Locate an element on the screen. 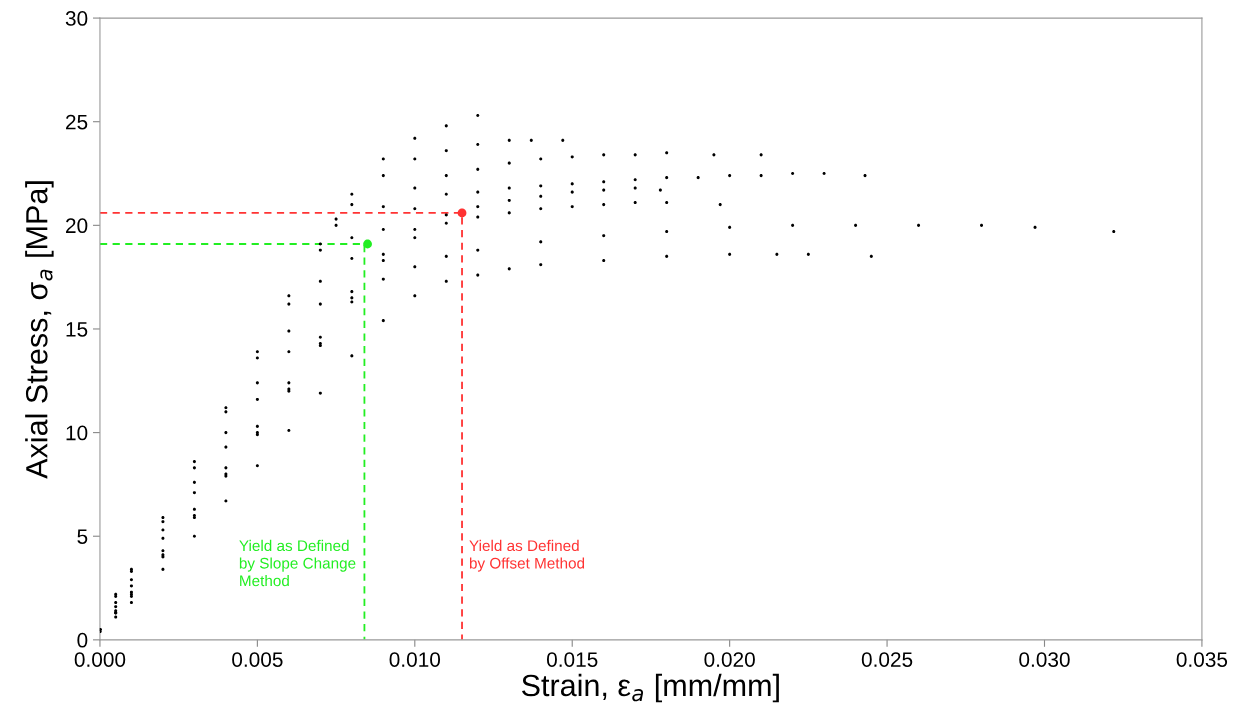 The width and height of the screenshot is (1234, 723). y-tick-label: 30 is located at coordinates (76, 18).